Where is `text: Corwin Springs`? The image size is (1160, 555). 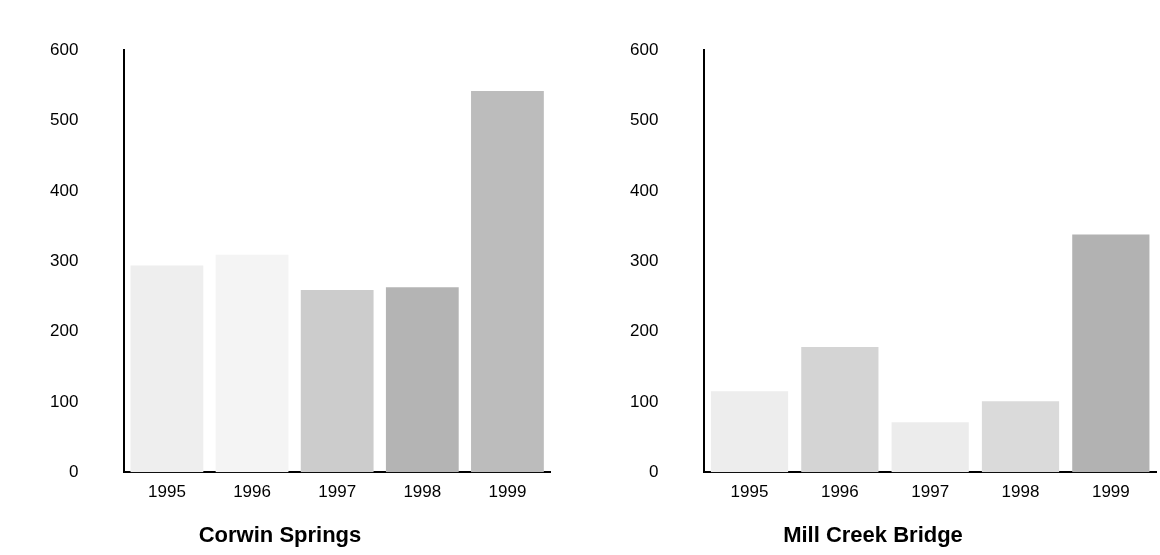 text: Corwin Springs is located at coordinates (280, 534).